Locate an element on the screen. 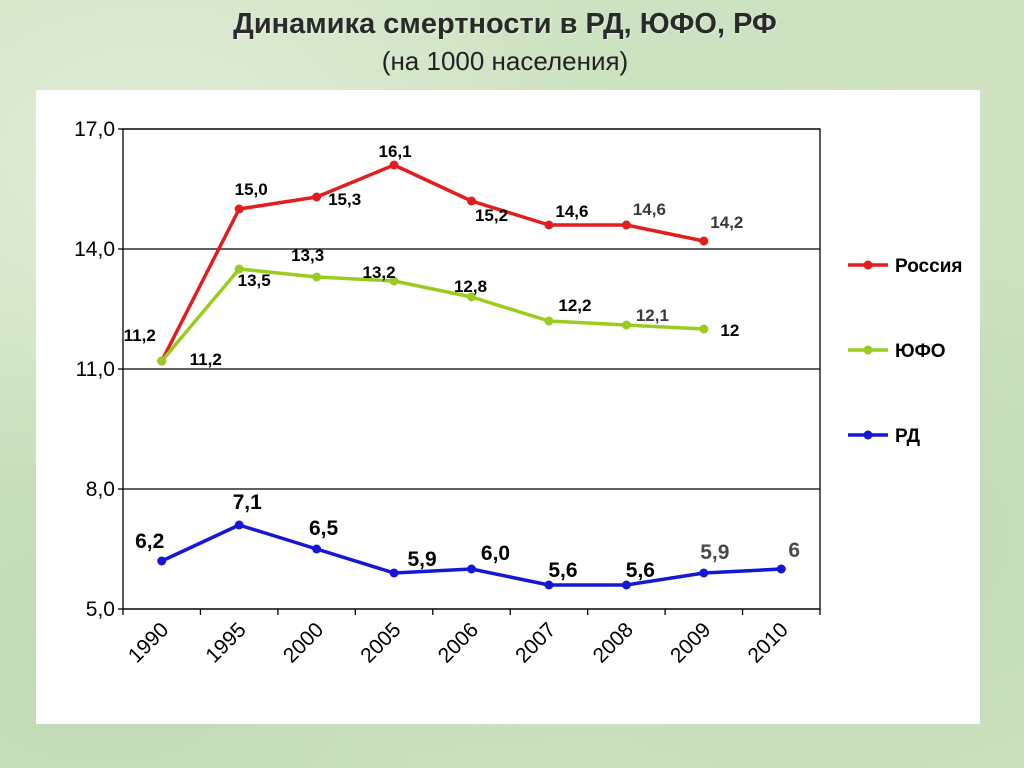 This screenshot has width=1024, height=768. x-tick-label: 1990 is located at coordinates (148, 642).